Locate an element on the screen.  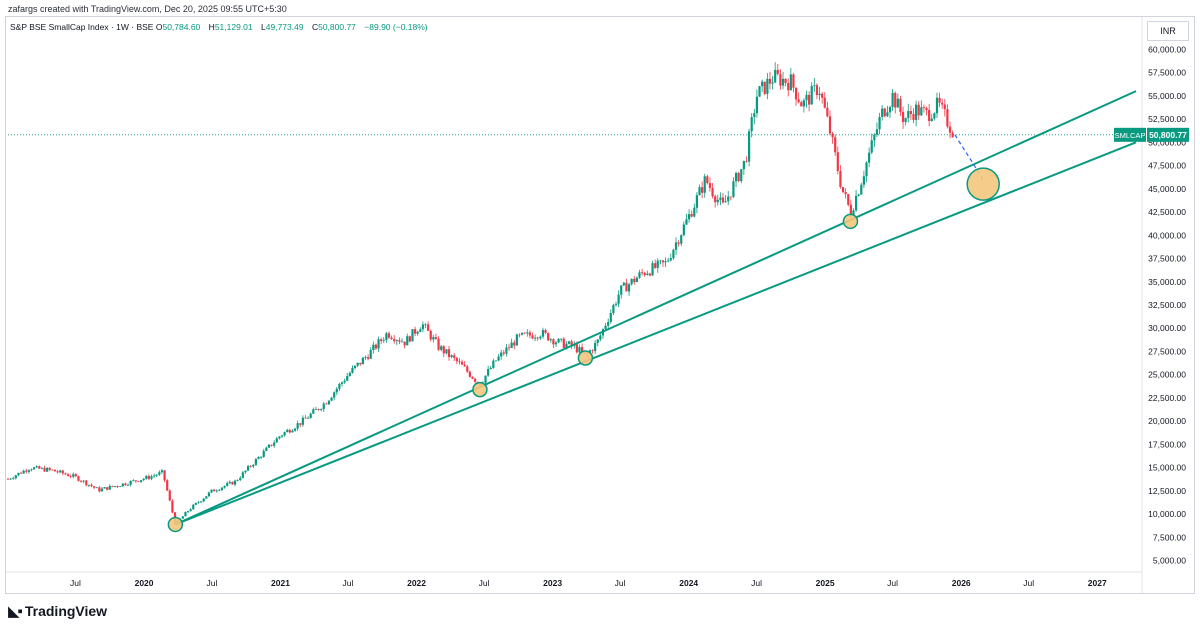
y-tick-label: 35,000.00 is located at coordinates (1167, 282).